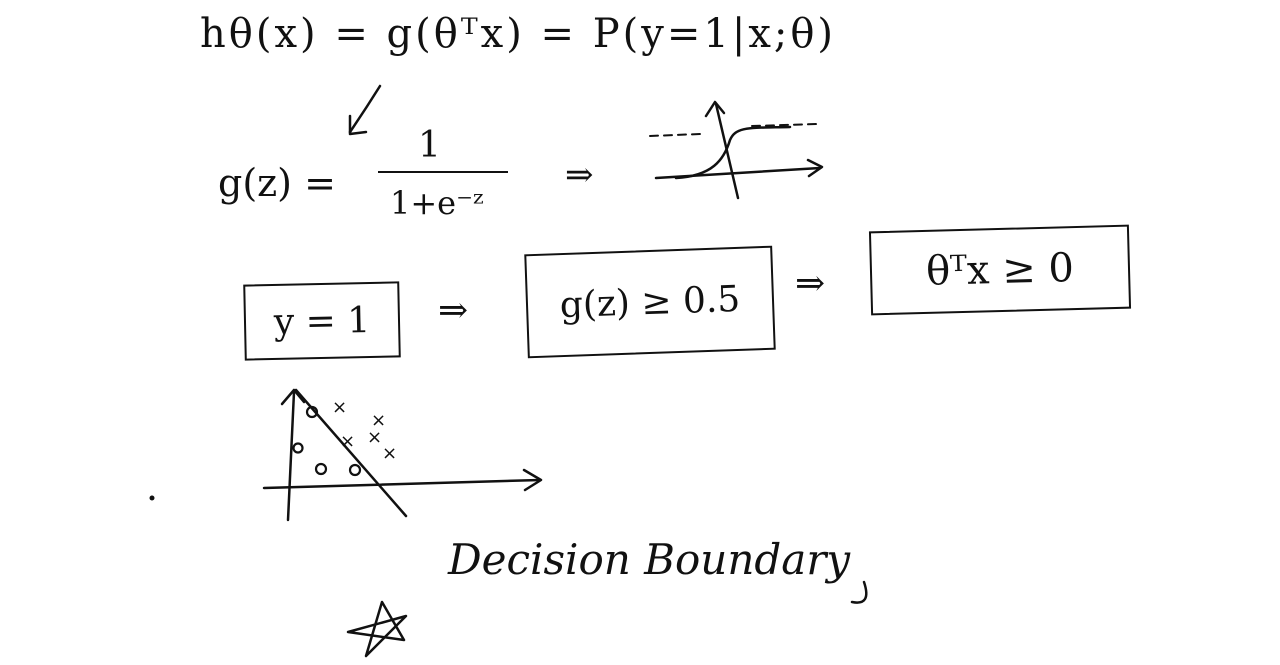 The height and width of the screenshot is (665, 1280). What do you see at coordinates (152, 498) in the screenshot?
I see `ink-dot` at bounding box center [152, 498].